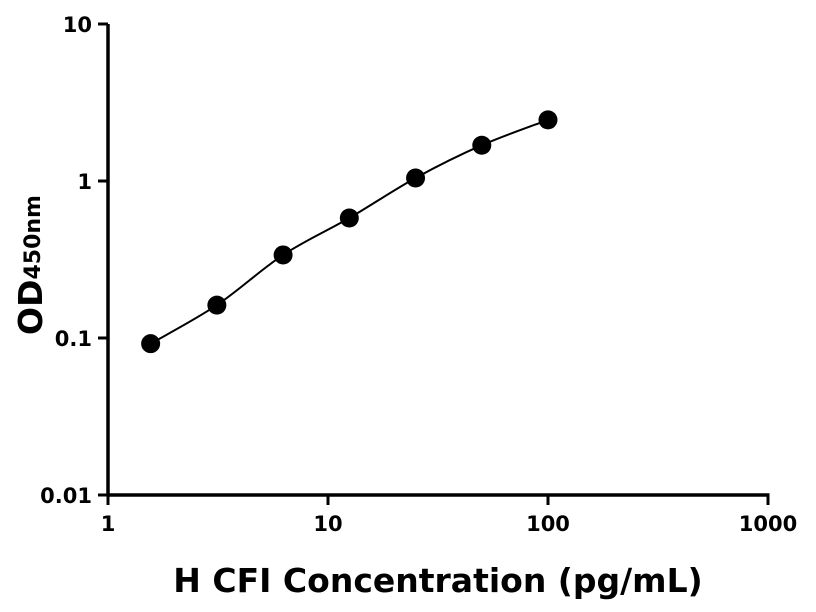 This screenshot has height=612, width=816. What do you see at coordinates (437, 580) in the screenshot?
I see `x-axis-label: H CFI Concentration (pg/mL)` at bounding box center [437, 580].